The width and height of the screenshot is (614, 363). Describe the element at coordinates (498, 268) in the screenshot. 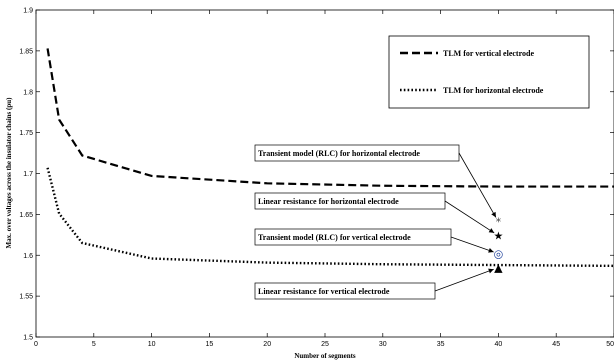

I see `data-point-marker: ▲` at that location.